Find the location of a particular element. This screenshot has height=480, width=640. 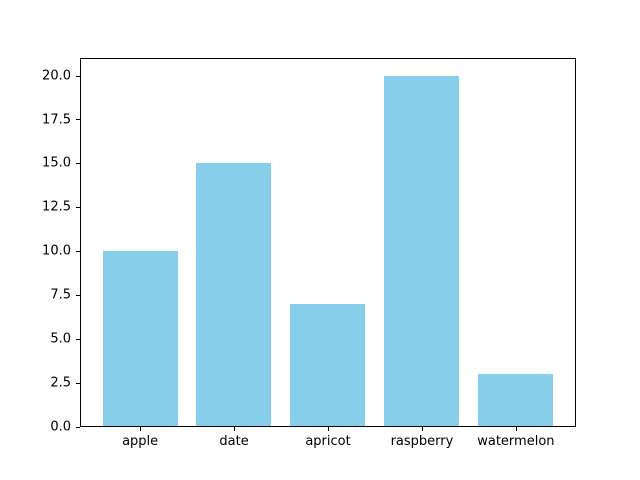

bar-date is located at coordinates (233, 294).